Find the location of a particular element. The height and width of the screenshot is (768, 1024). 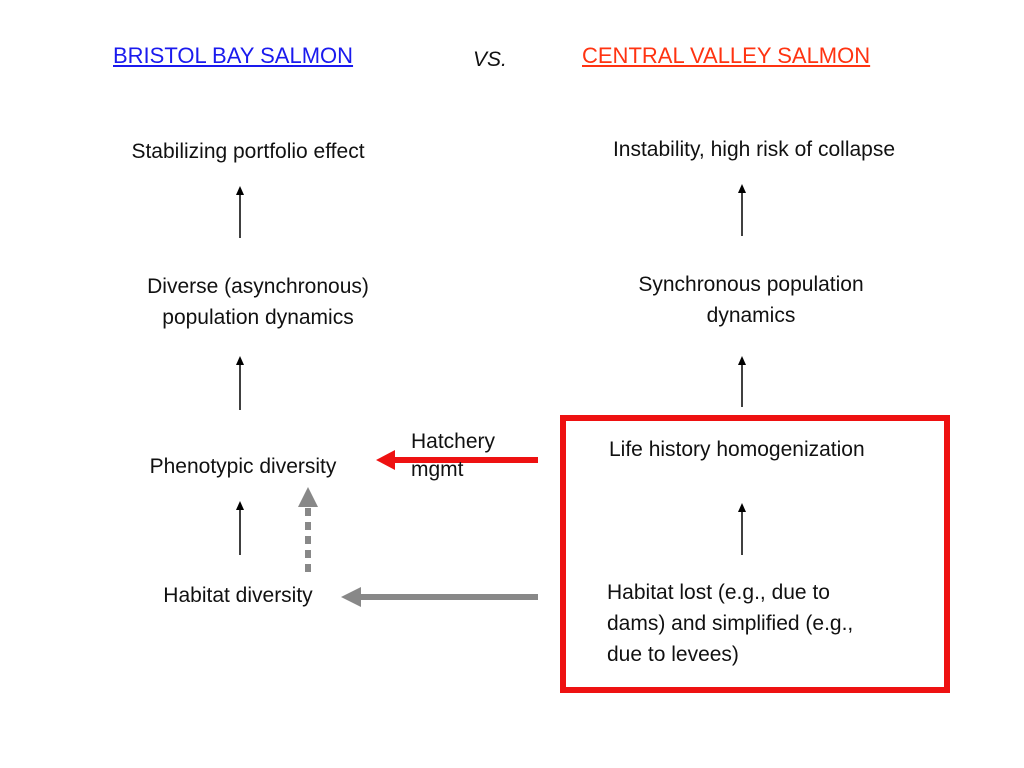

arrow-homogenization-to-dynamics-head is located at coordinates (742, 360).